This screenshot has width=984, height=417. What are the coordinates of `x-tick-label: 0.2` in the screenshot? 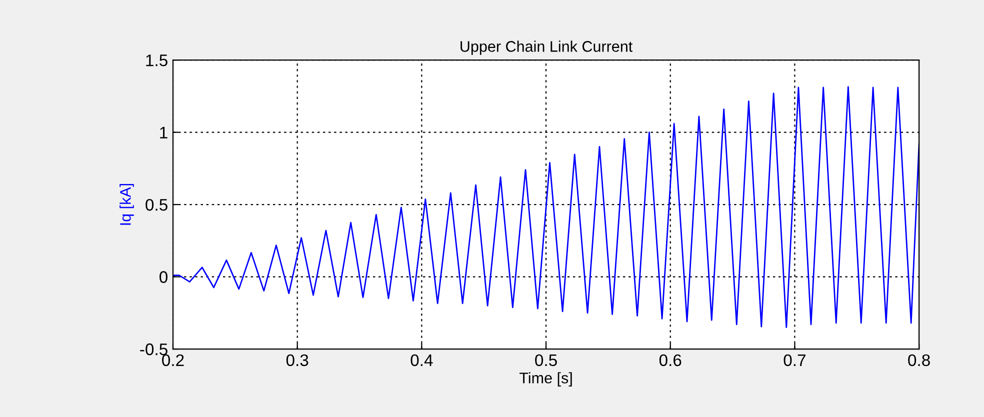 It's located at (173, 360).